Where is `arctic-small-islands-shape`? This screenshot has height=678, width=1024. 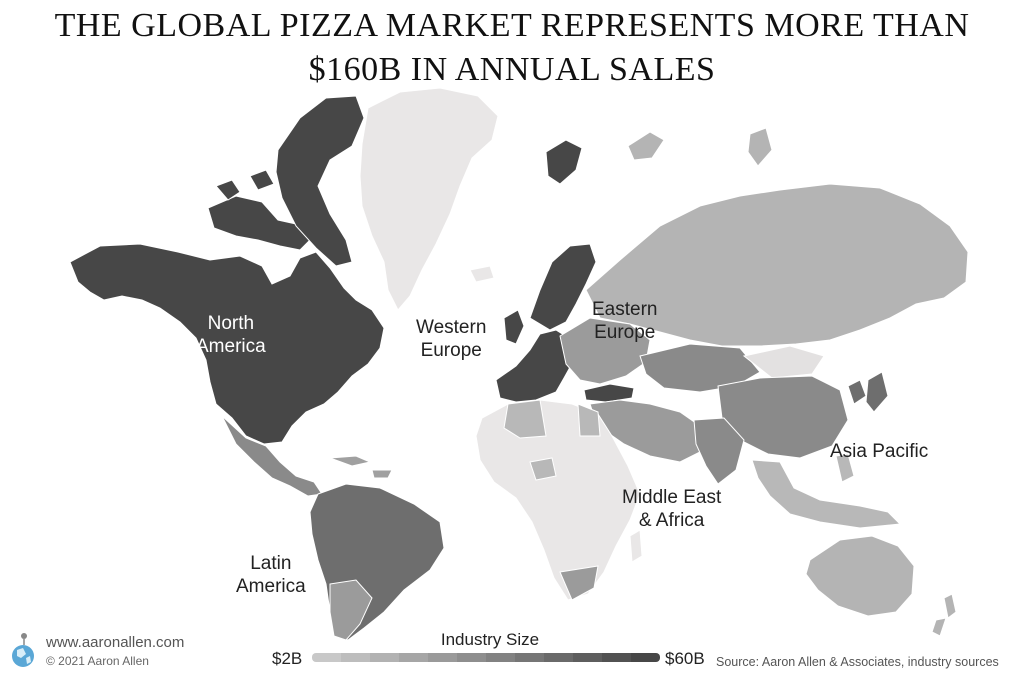 arctic-small-islands-shape is located at coordinates (245, 185).